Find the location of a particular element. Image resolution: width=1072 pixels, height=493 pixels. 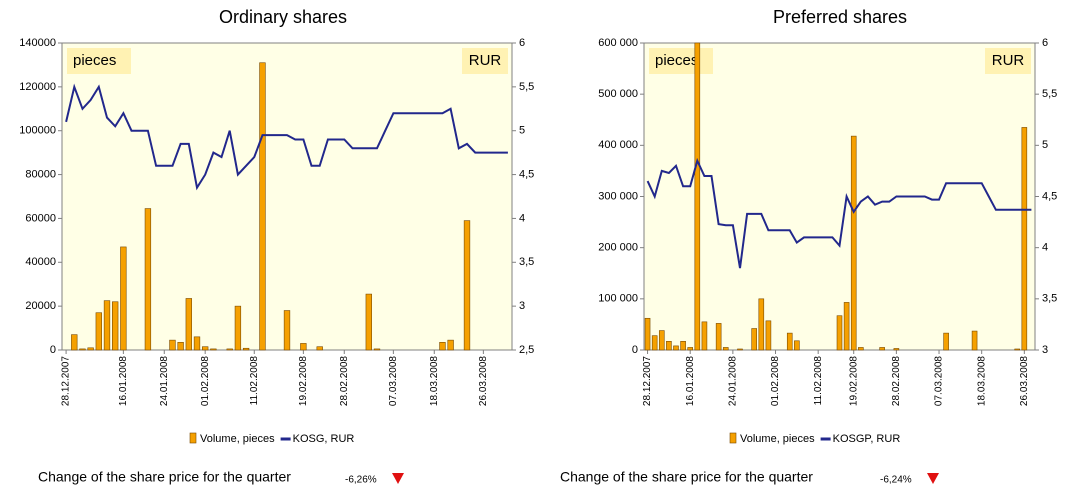

y-tick-label: 200 000 is located at coordinates (618, 248).